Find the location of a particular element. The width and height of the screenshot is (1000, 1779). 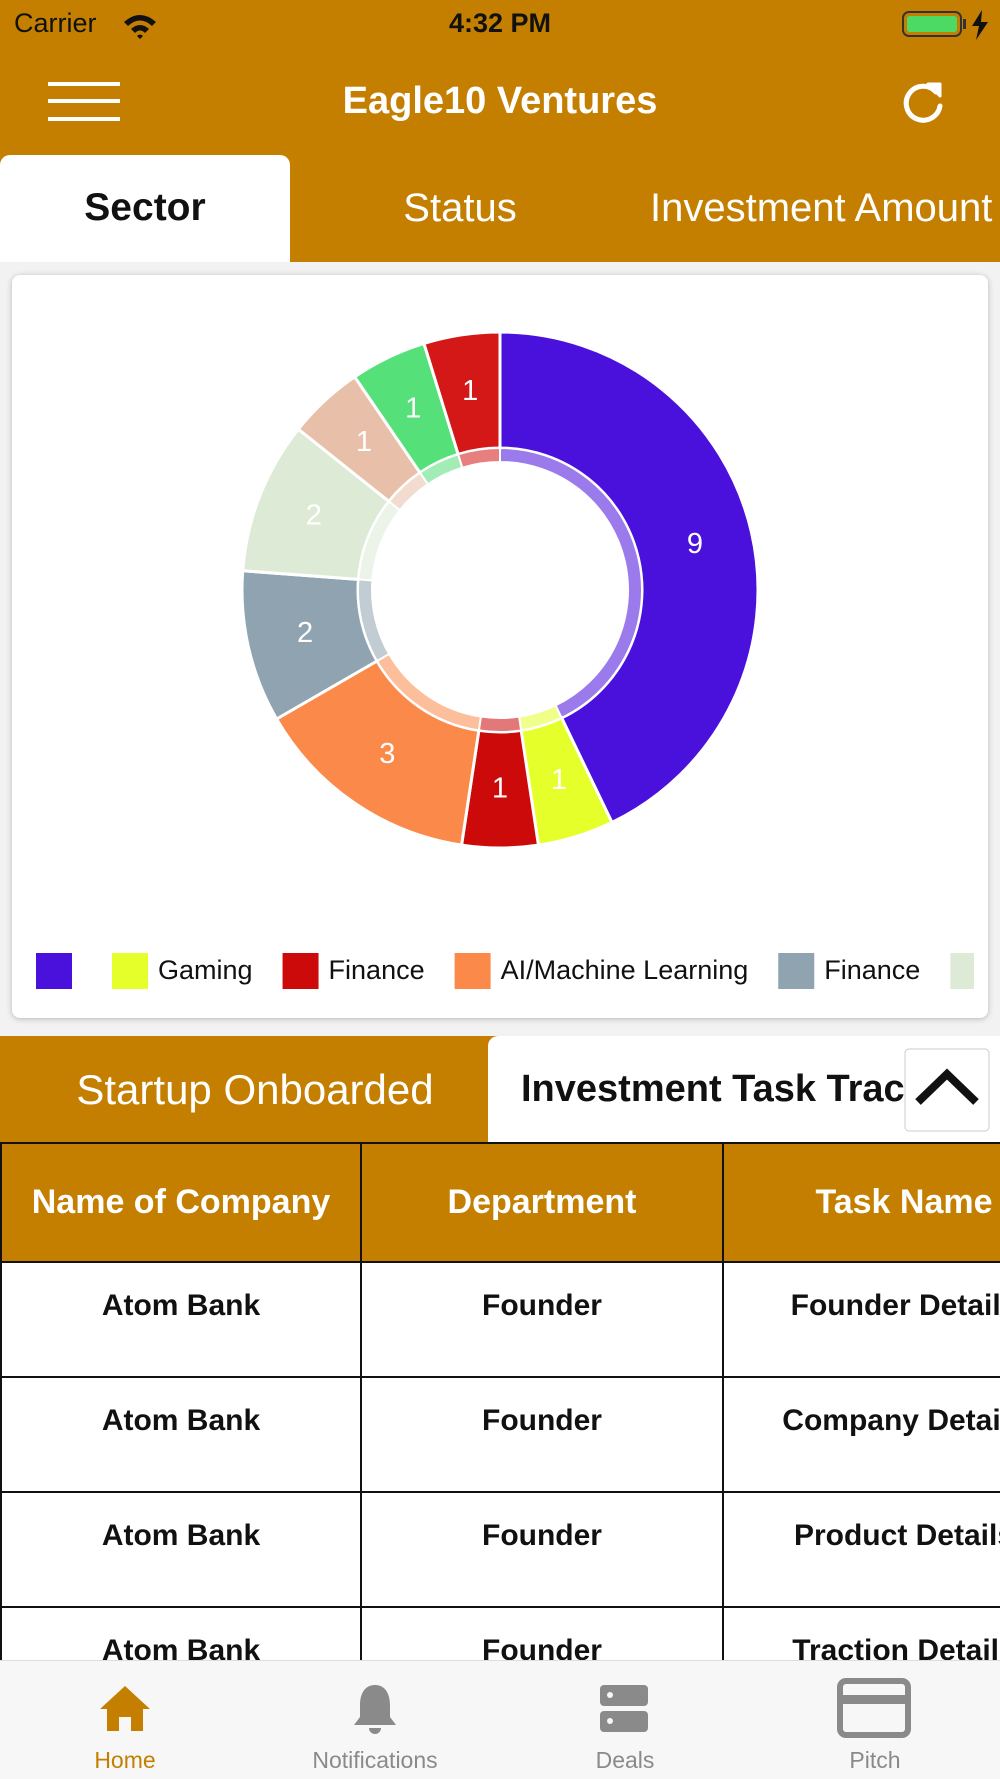

deals-icon is located at coordinates (624, 1709).